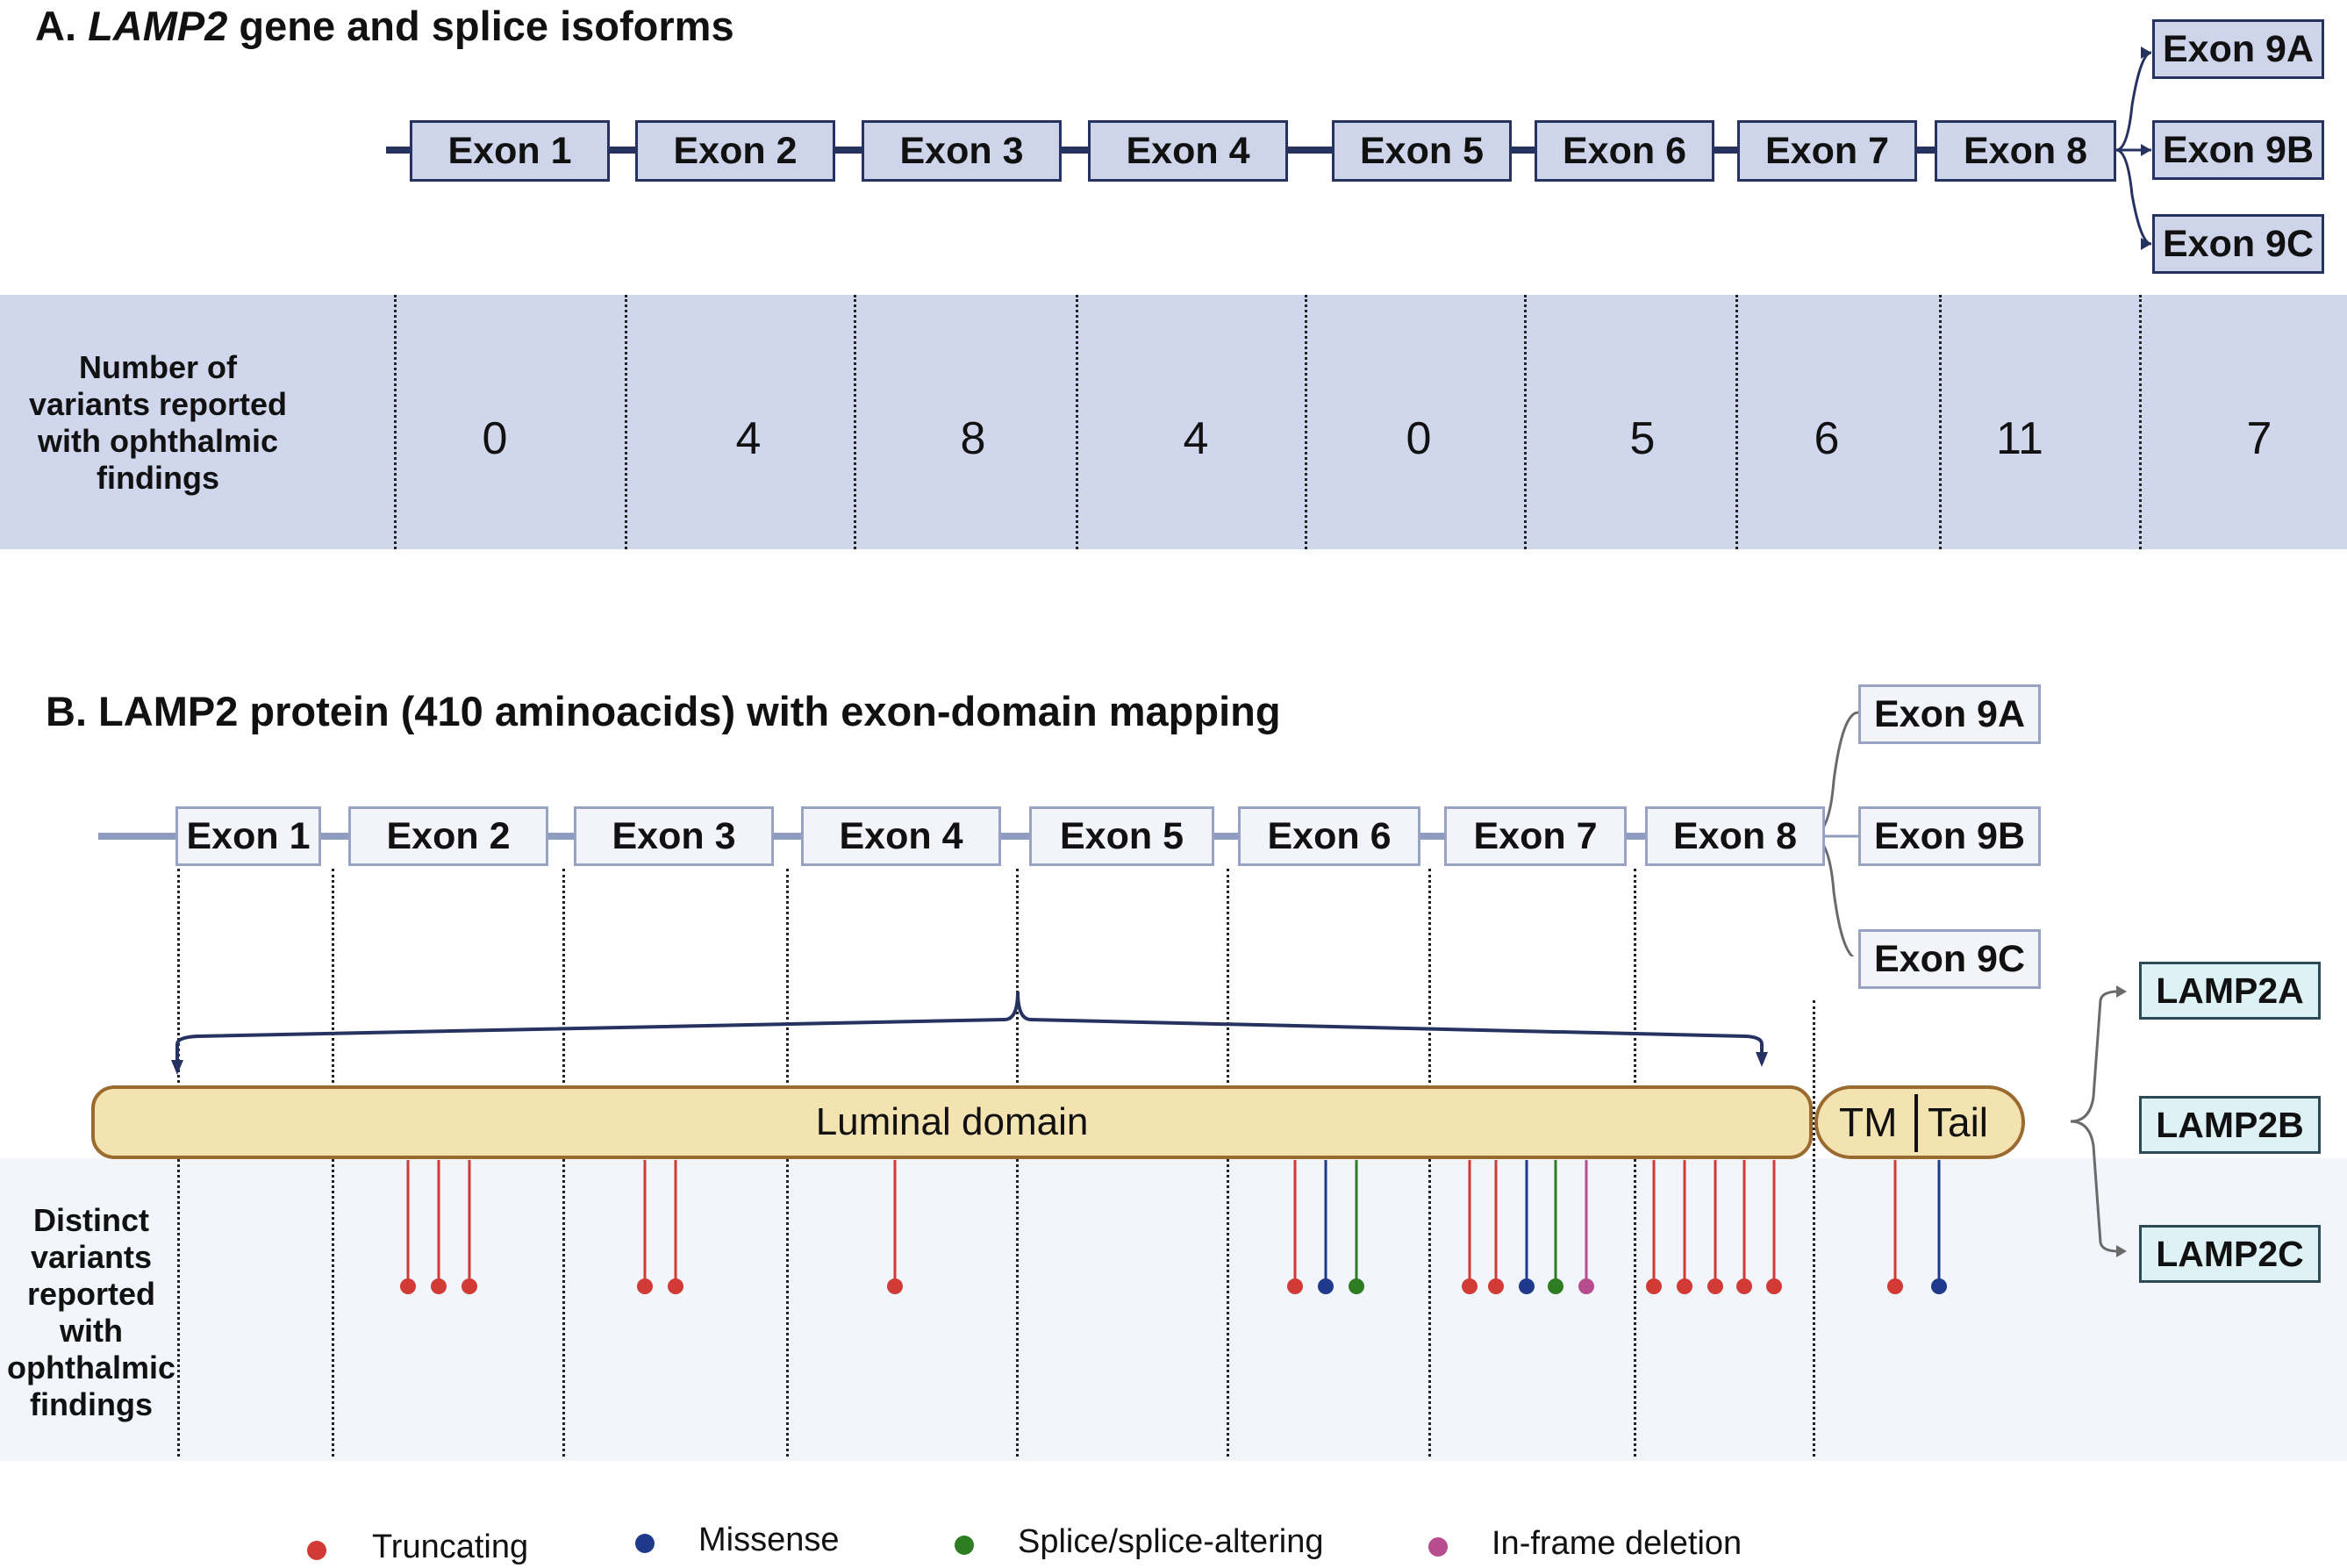  Describe the element at coordinates (2026, 151) in the screenshot. I see `panel-a-exon-8: Exon 8` at that location.